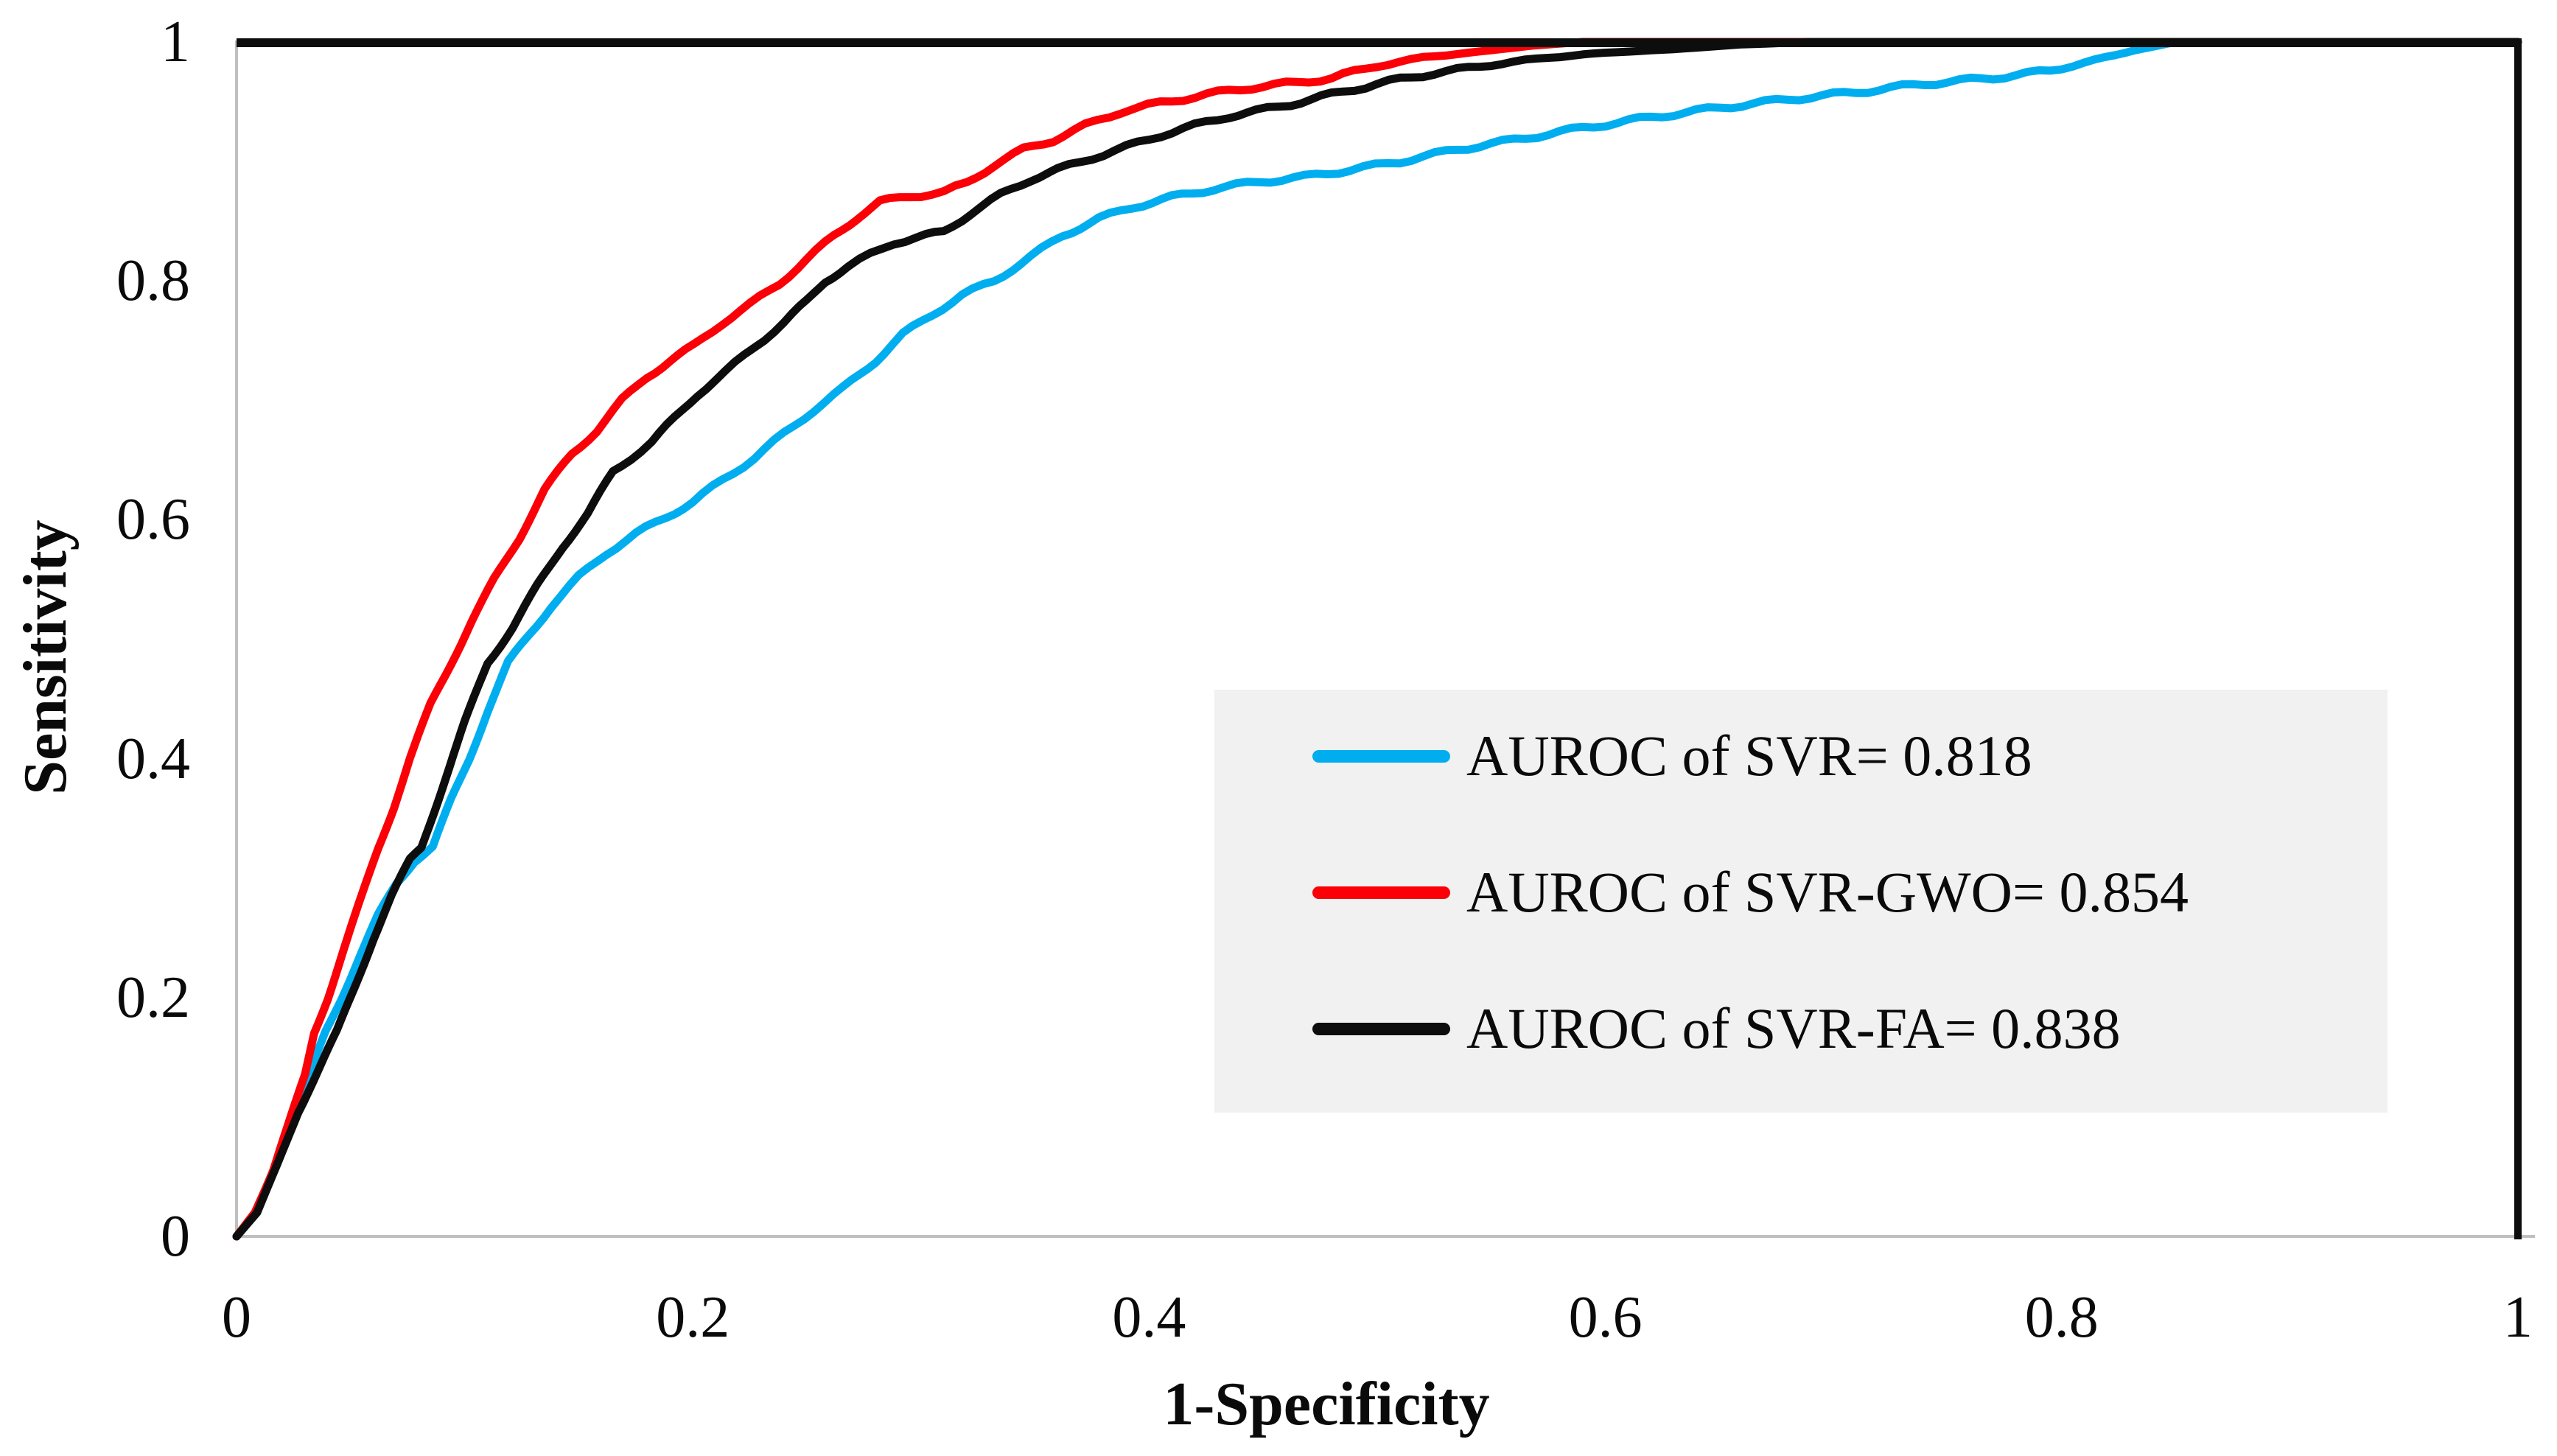 This screenshot has height=1456, width=2557. Describe the element at coordinates (1149, 1317) in the screenshot. I see `x-tick-label: 0.4` at that location.